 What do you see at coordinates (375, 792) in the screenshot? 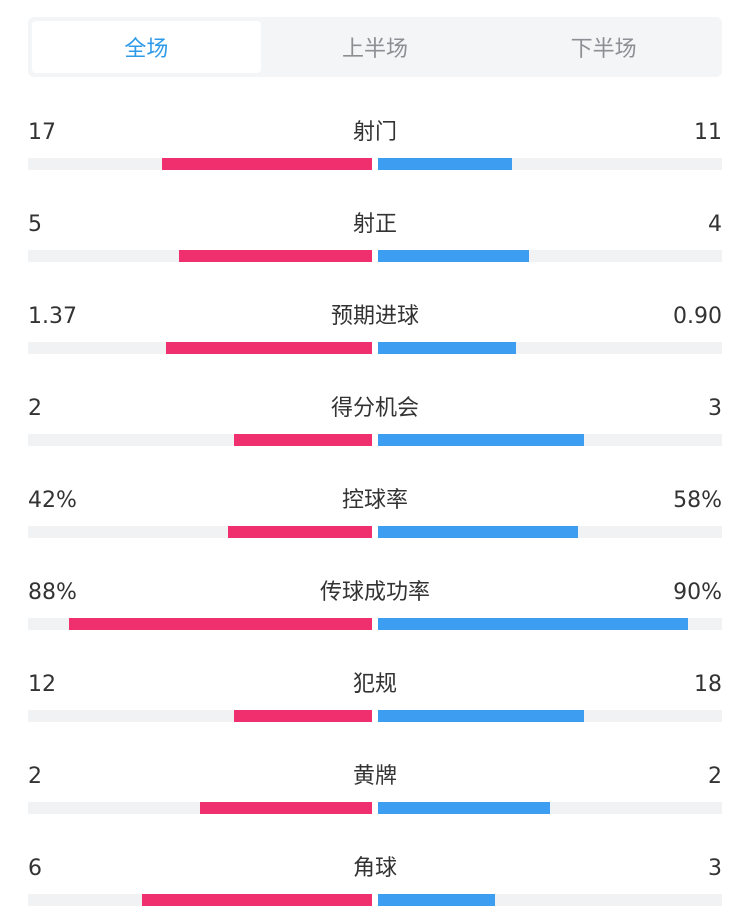
I see `stat-row-yellow-cards: 2 黄牌 2` at bounding box center [375, 792].